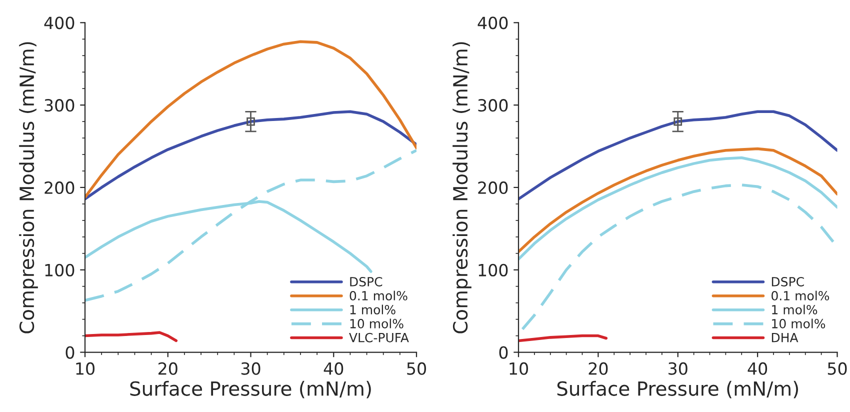 The width and height of the screenshot is (850, 412). Describe the element at coordinates (379, 337) in the screenshot. I see `legend-label: VLC-PUFA` at that location.